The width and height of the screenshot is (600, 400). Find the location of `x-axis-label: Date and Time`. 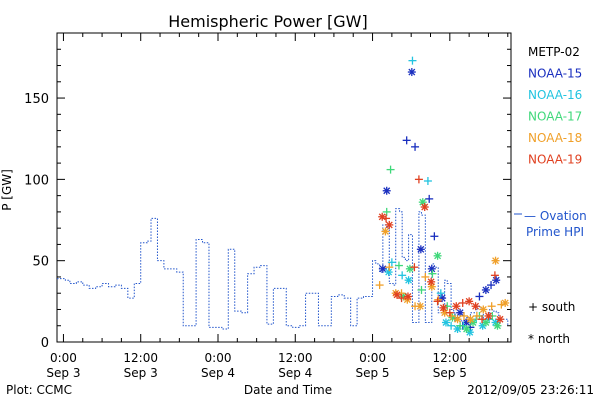

x-axis-label: Date and Time is located at coordinates (288, 390).